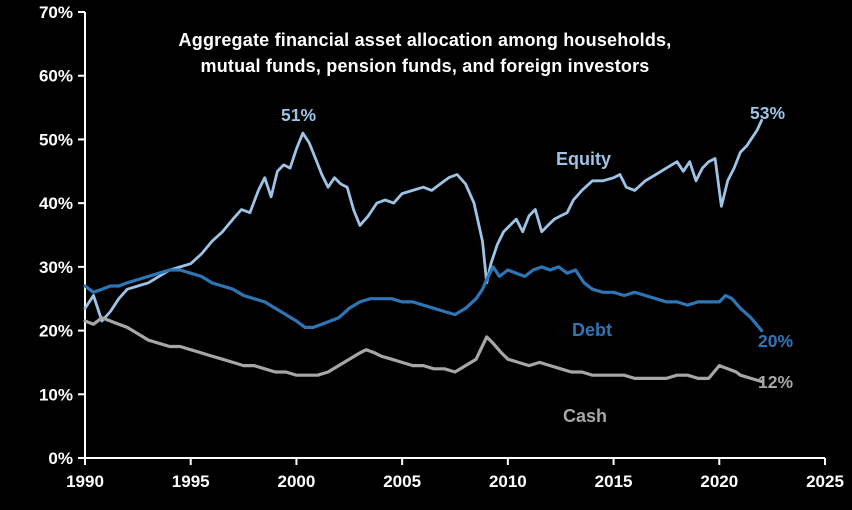 This screenshot has width=852, height=510. What do you see at coordinates (423, 299) in the screenshot?
I see `debt-line` at bounding box center [423, 299].